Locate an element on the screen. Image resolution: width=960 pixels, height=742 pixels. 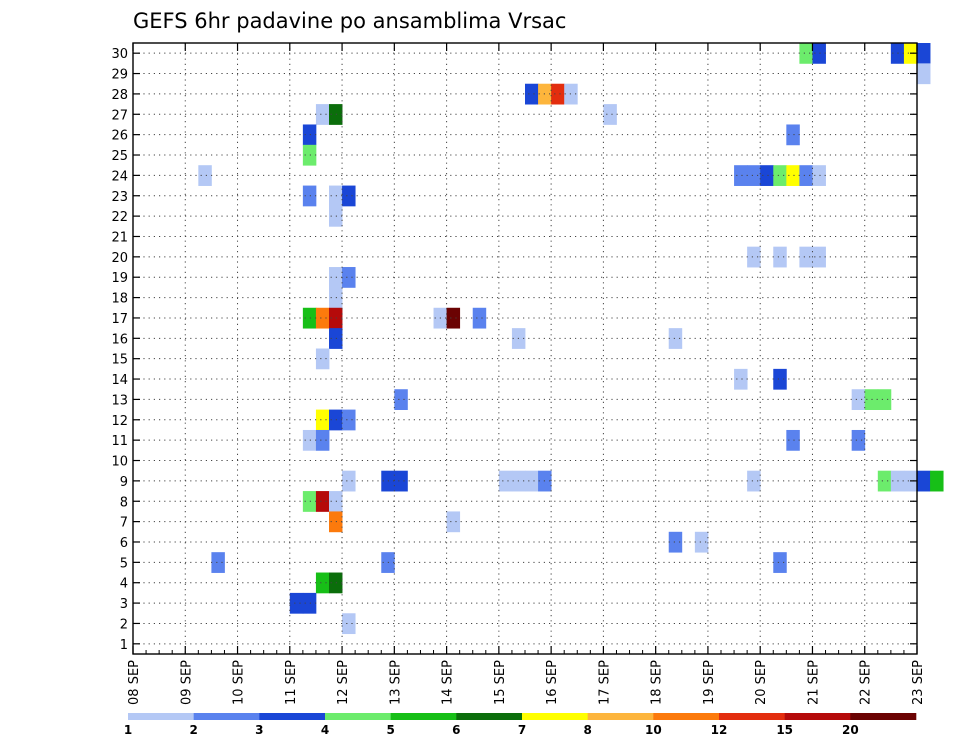
x-tick-label: 11 SEP is located at coordinates (291, 682).